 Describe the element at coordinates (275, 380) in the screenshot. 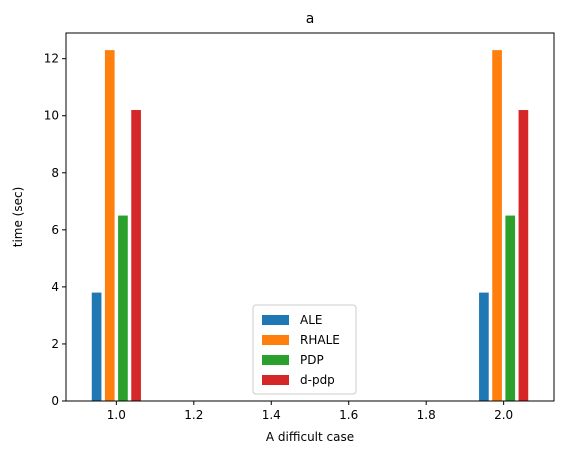

I see `legend-swatch-d-pdp` at that location.